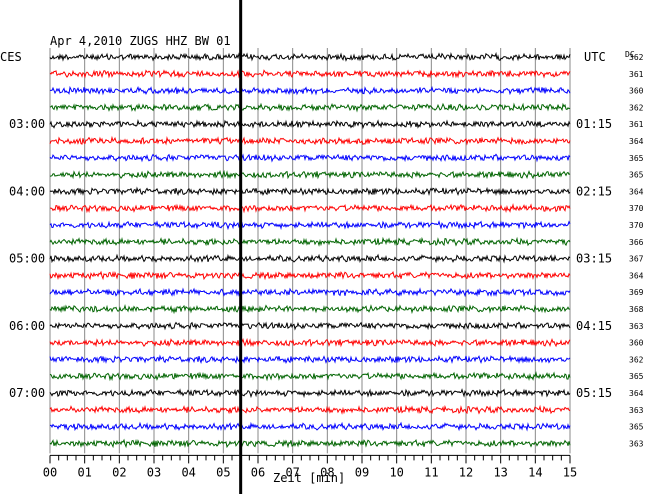 Image resolution: width=650 pixels, height=494 pixels. I want to click on x-tick-label: 04, so click(188, 472).